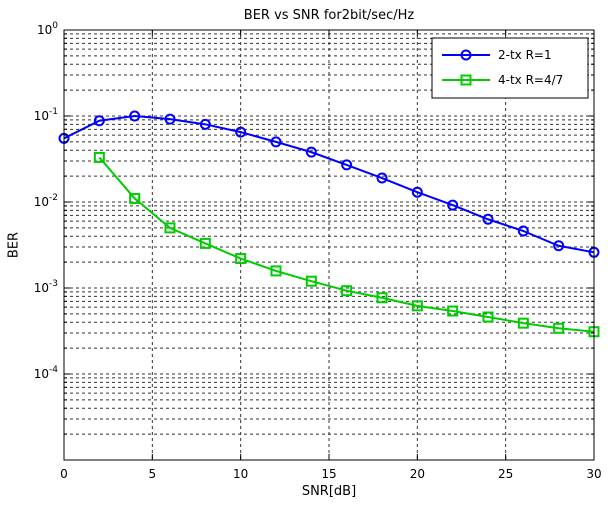 The image size is (610, 511). What do you see at coordinates (417, 474) in the screenshot?
I see `svg-text: 20` at bounding box center [417, 474].